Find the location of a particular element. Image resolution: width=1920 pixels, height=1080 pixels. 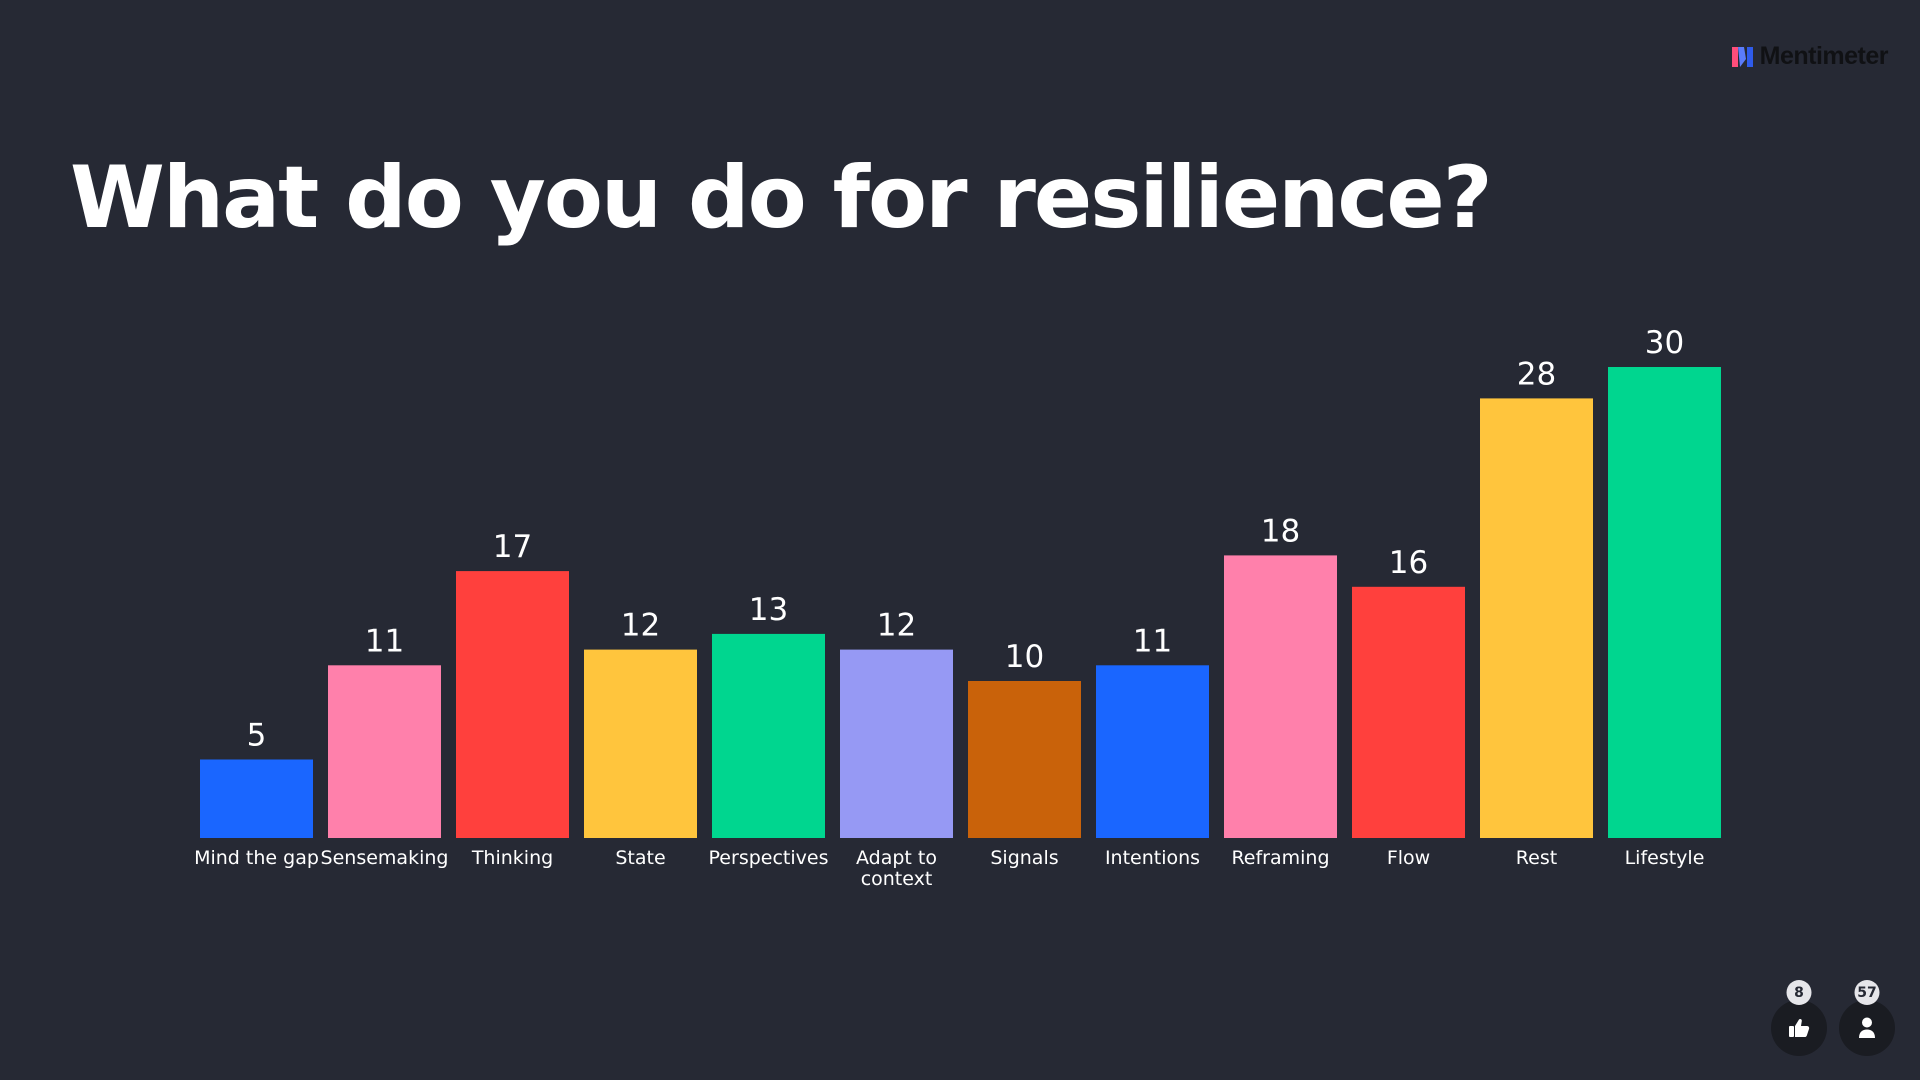

like-button: 8 is located at coordinates (1799, 1018).